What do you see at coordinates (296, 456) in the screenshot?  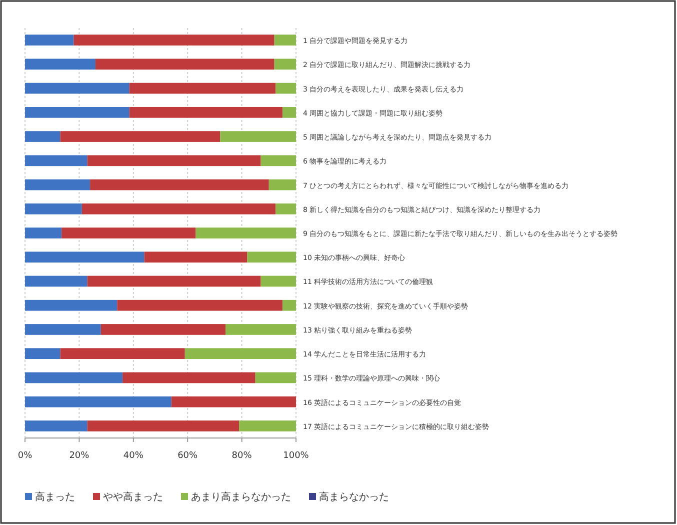 I see `x-tick-label: 100%` at bounding box center [296, 456].